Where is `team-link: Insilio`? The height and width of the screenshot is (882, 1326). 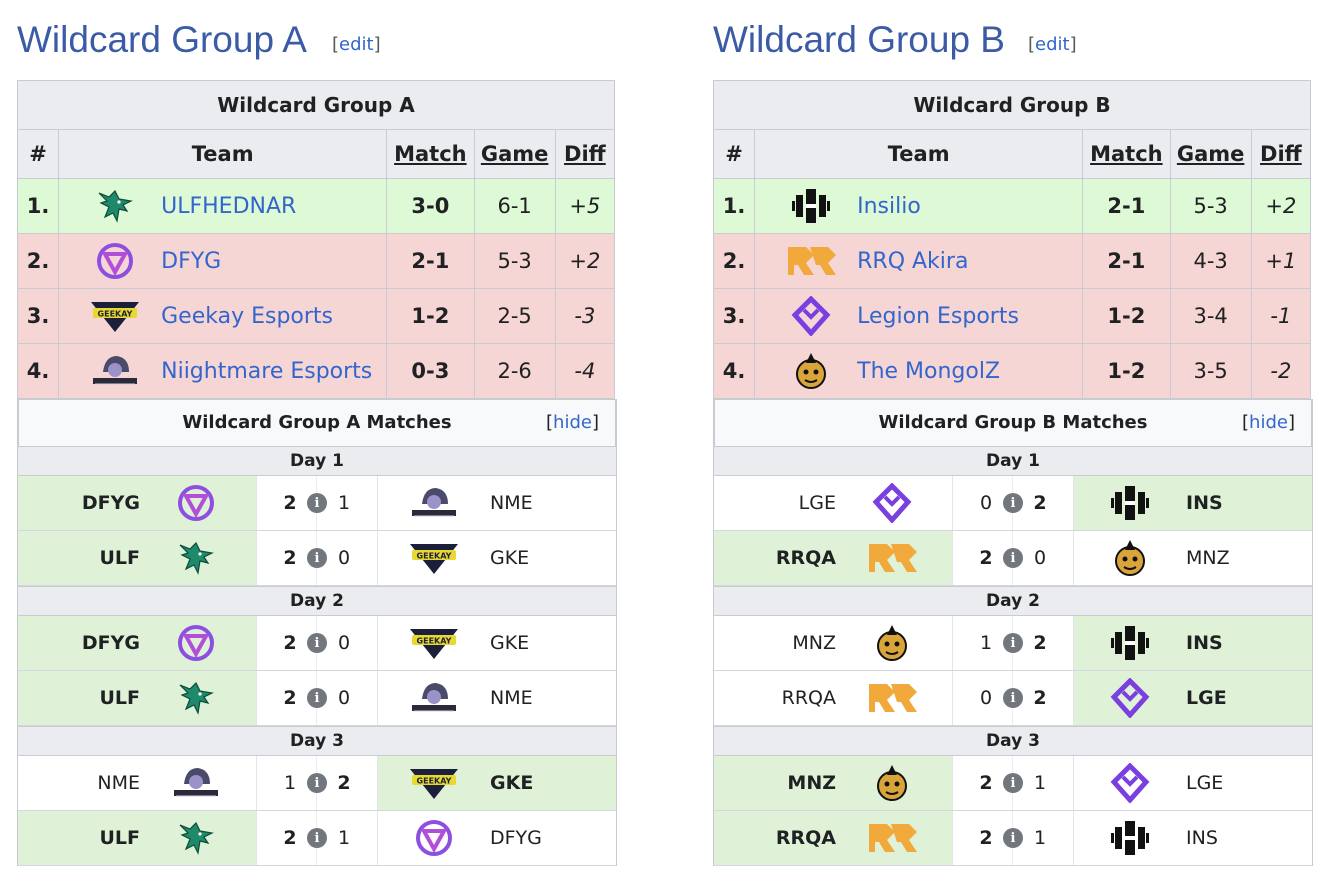 team-link: Insilio is located at coordinates (889, 206).